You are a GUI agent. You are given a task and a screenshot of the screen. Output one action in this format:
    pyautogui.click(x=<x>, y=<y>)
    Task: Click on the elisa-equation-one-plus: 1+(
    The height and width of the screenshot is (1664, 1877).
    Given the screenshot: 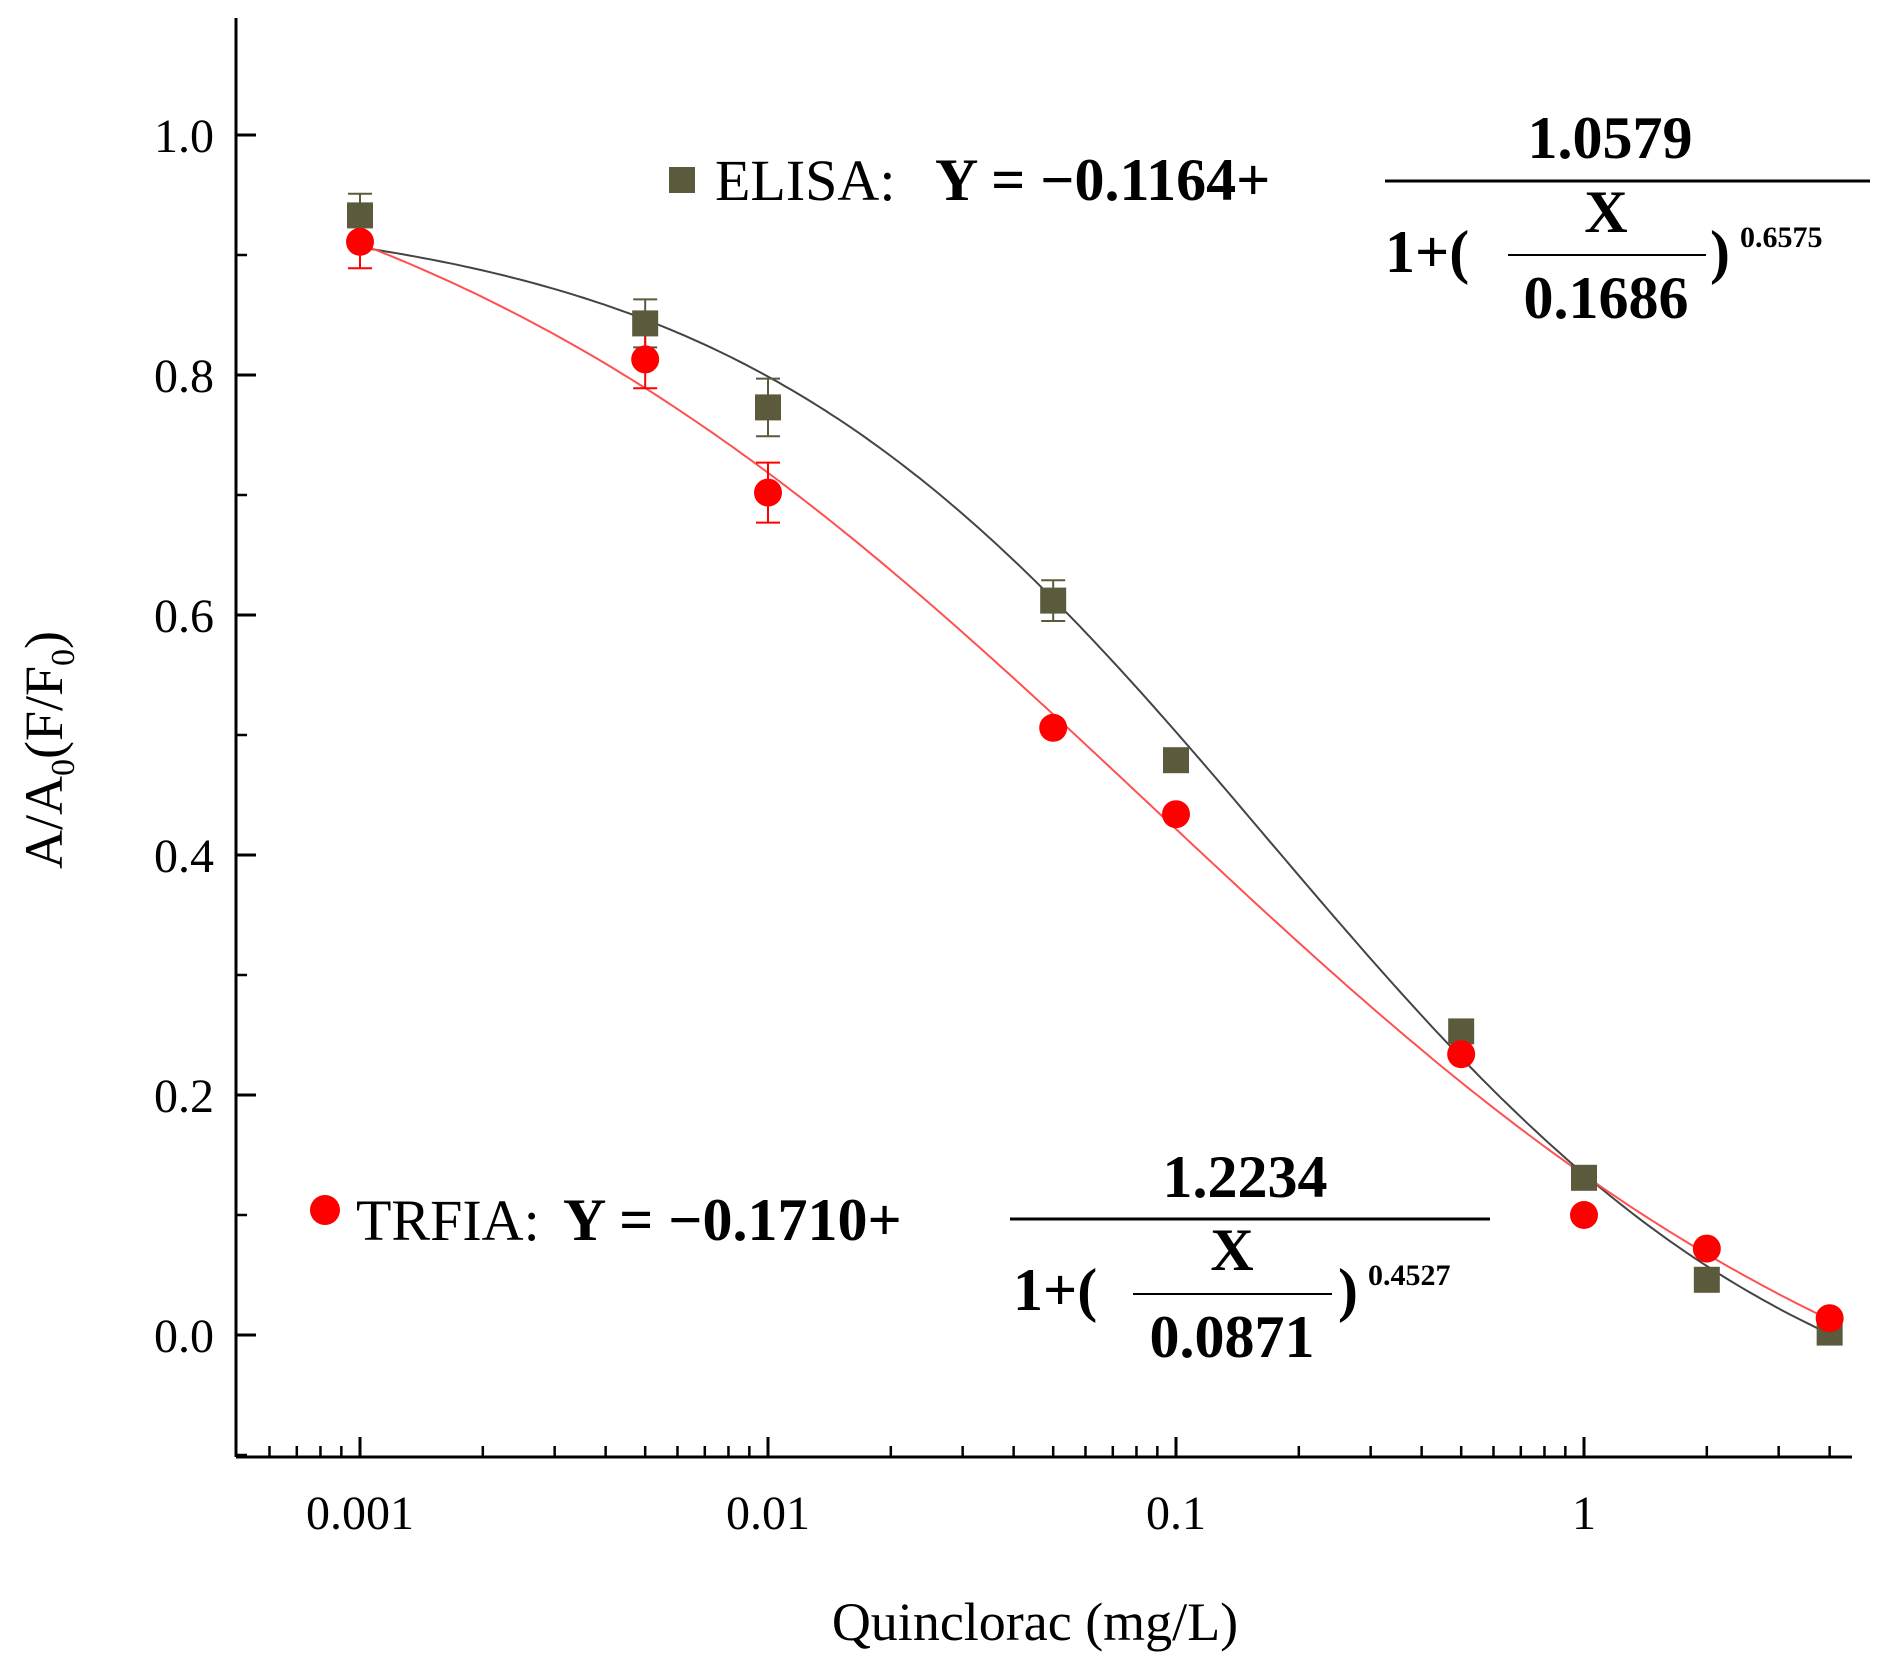 What is the action you would take?
    pyautogui.click(x=1427, y=252)
    